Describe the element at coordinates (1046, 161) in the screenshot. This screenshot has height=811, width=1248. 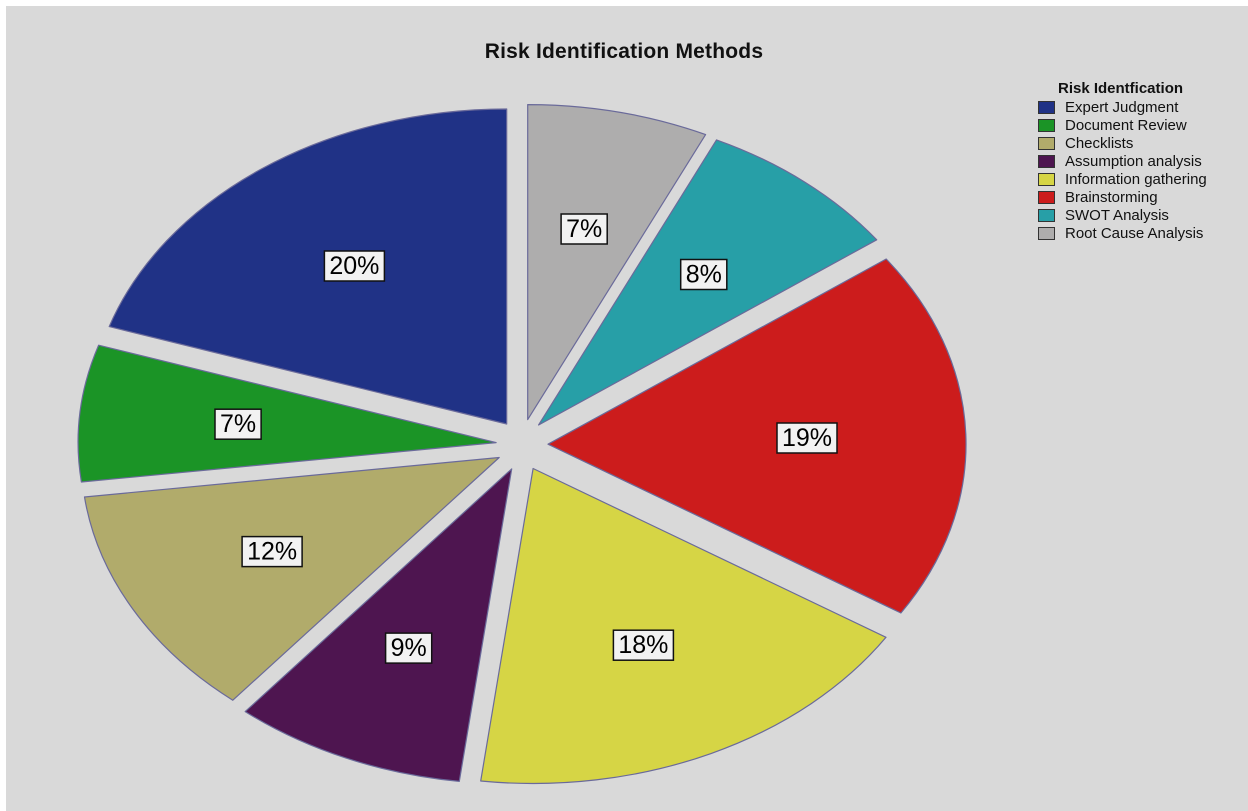
I see `legend-swatch-assumption-analysis` at that location.